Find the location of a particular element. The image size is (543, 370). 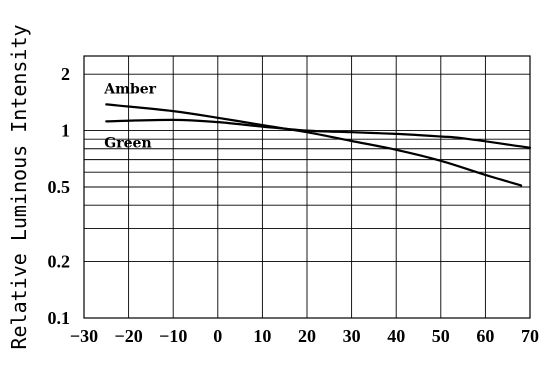

y-tick-label: 0.5 is located at coordinates (59, 187).